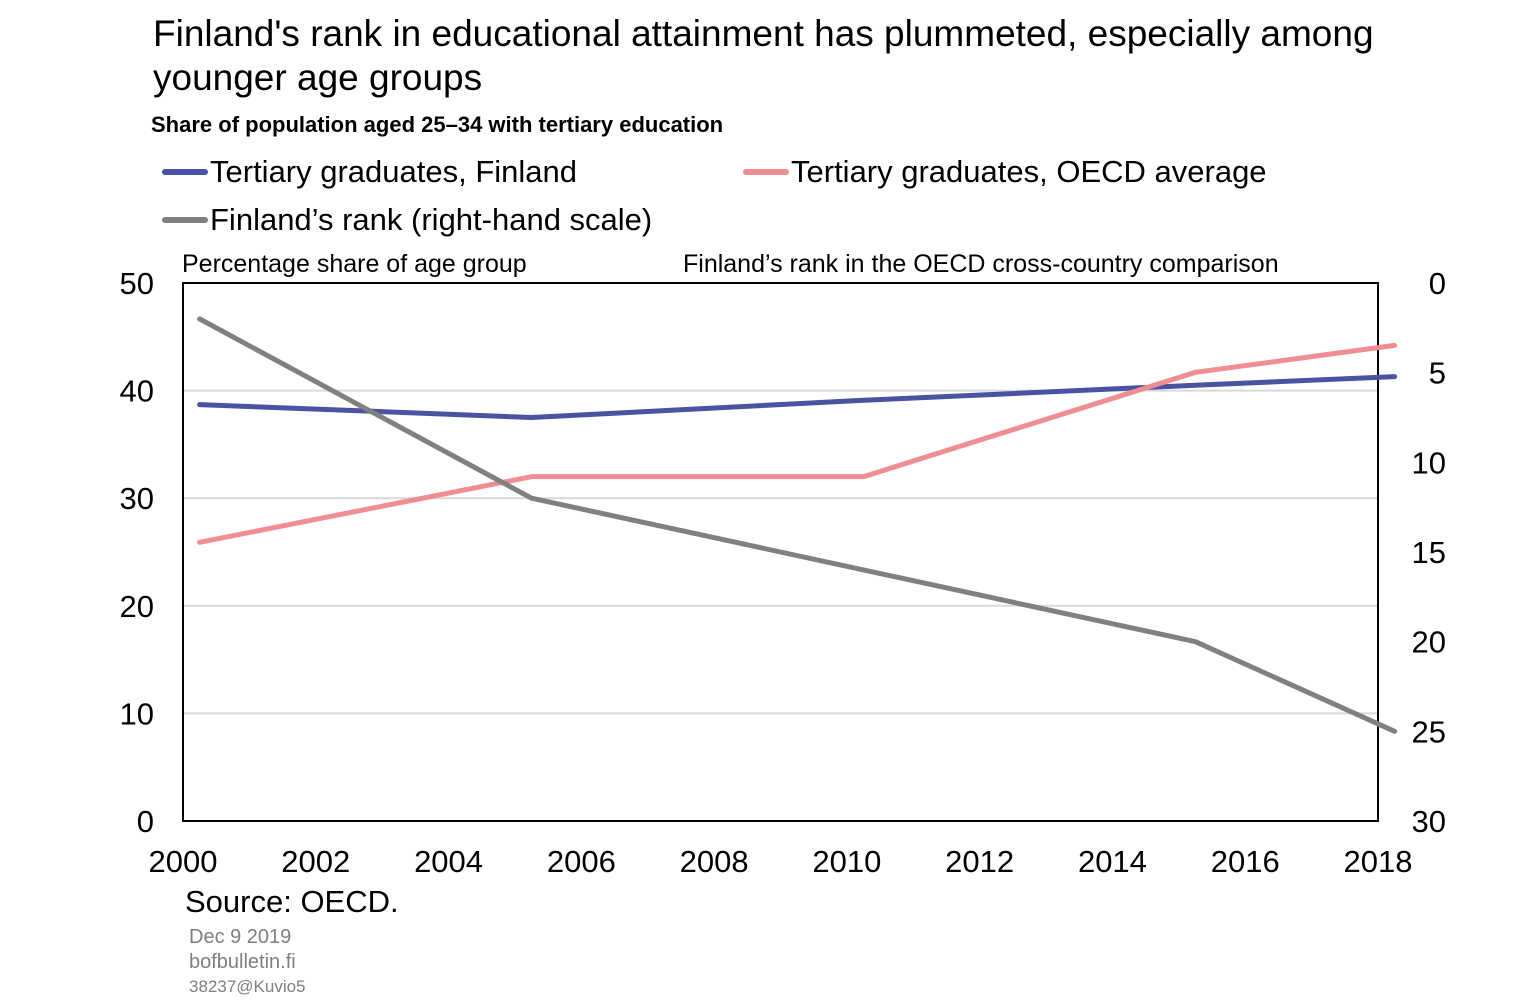 Image resolution: width=1536 pixels, height=1003 pixels. What do you see at coordinates (1429, 552) in the screenshot?
I see `y2-tick-label: 15` at bounding box center [1429, 552].